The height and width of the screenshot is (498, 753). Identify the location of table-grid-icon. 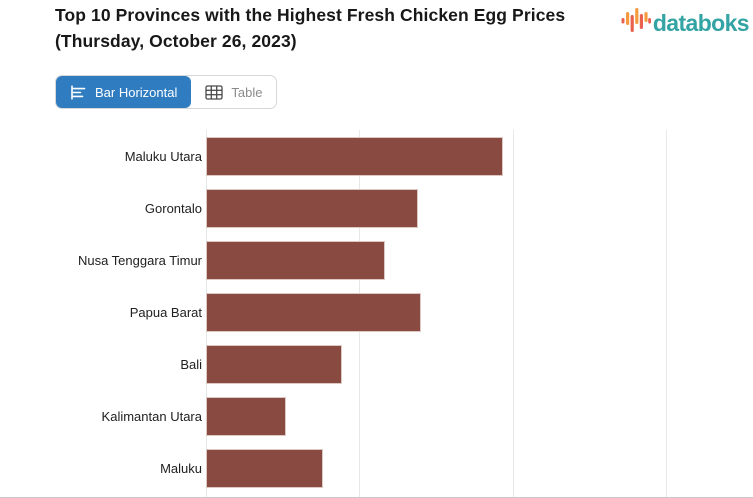
(214, 92).